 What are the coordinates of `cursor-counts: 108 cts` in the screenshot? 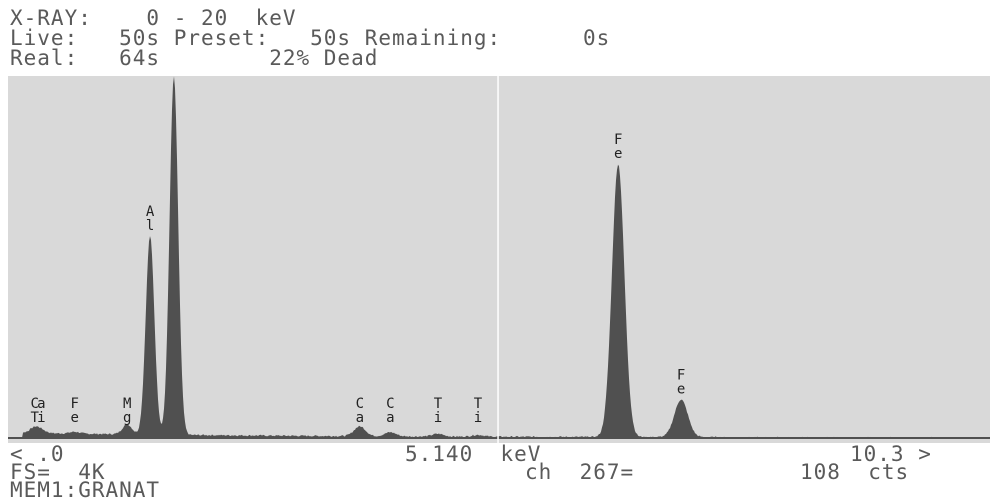 It's located at (855, 472).